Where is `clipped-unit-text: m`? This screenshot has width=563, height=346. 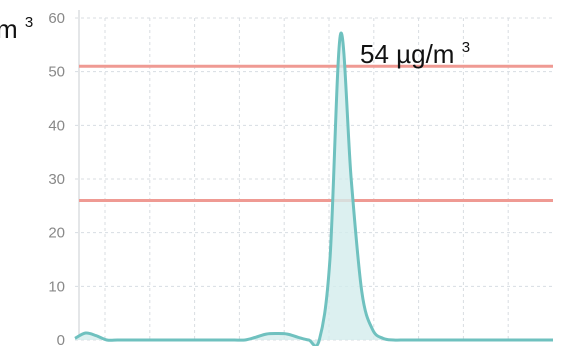 clipped-unit-text: m is located at coordinates (9, 29).